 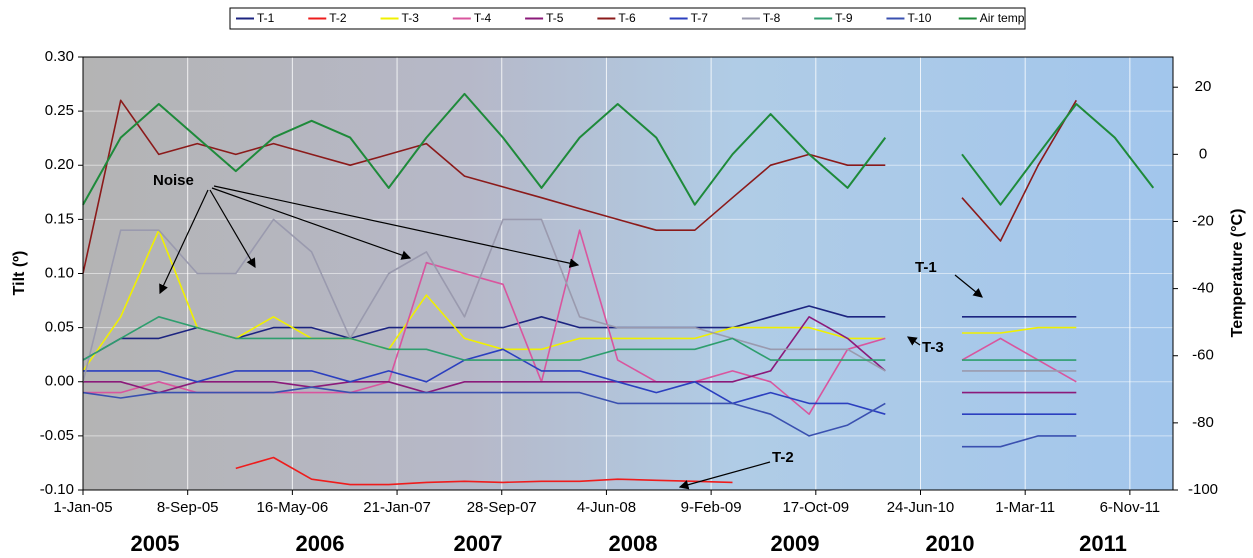 What do you see at coordinates (293, 507) in the screenshot?
I see `x-tick-label: 16-May-06` at bounding box center [293, 507].